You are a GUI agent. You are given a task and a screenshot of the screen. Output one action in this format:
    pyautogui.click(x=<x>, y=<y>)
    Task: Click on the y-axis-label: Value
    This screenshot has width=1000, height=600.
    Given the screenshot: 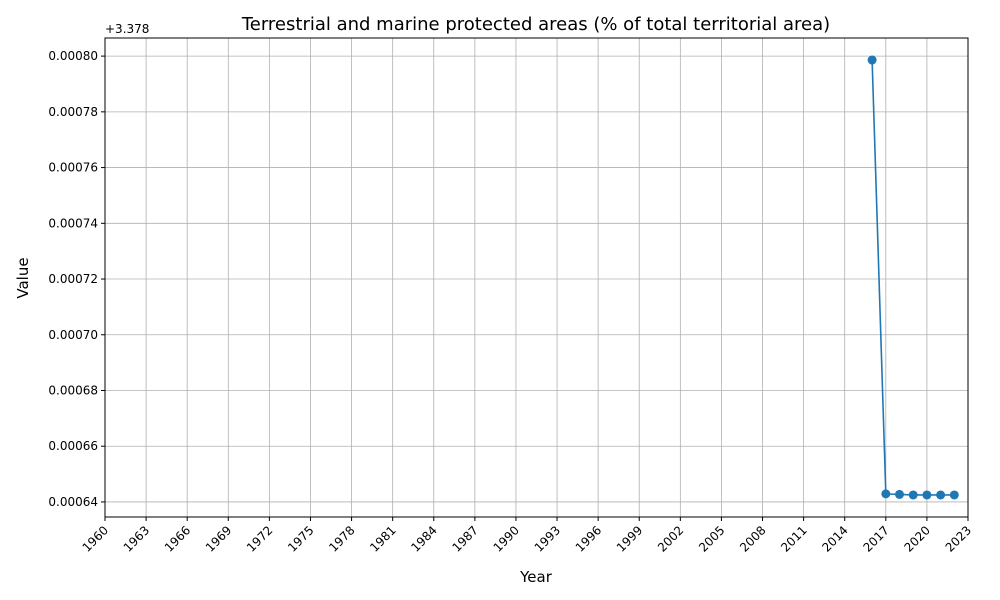 What is the action you would take?
    pyautogui.click(x=23, y=277)
    